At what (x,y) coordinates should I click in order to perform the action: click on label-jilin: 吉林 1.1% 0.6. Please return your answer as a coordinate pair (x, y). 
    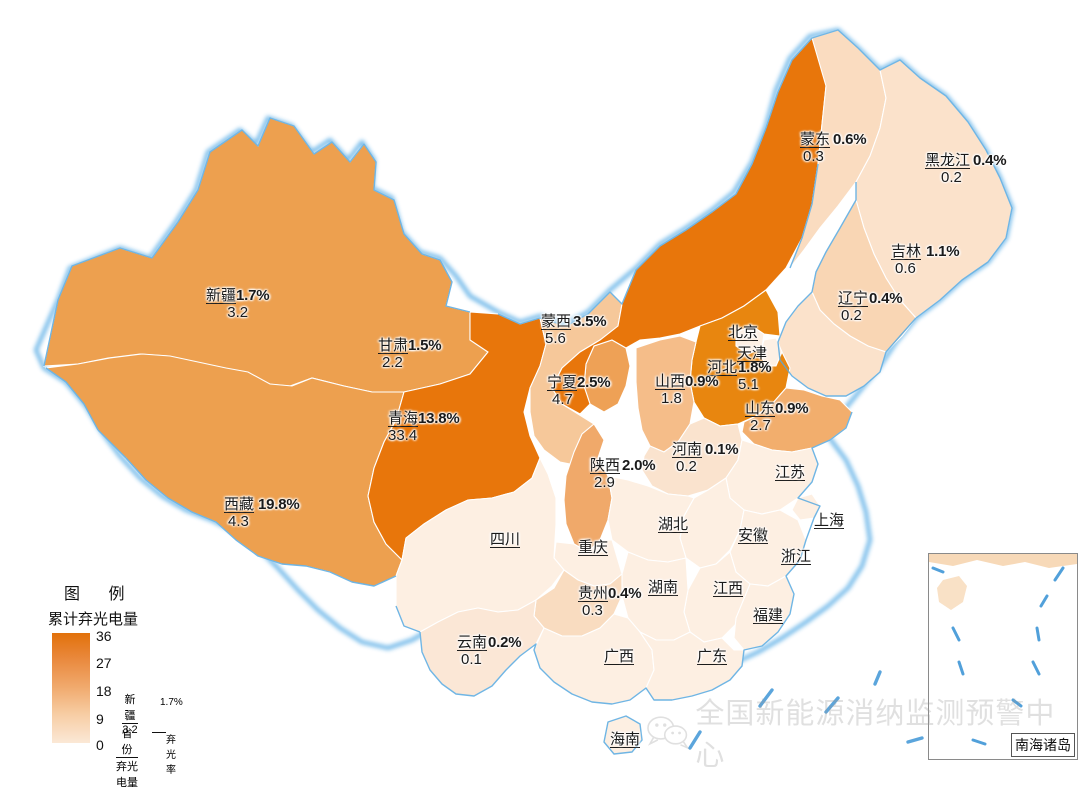
    Looking at the image, I should click on (925, 259).